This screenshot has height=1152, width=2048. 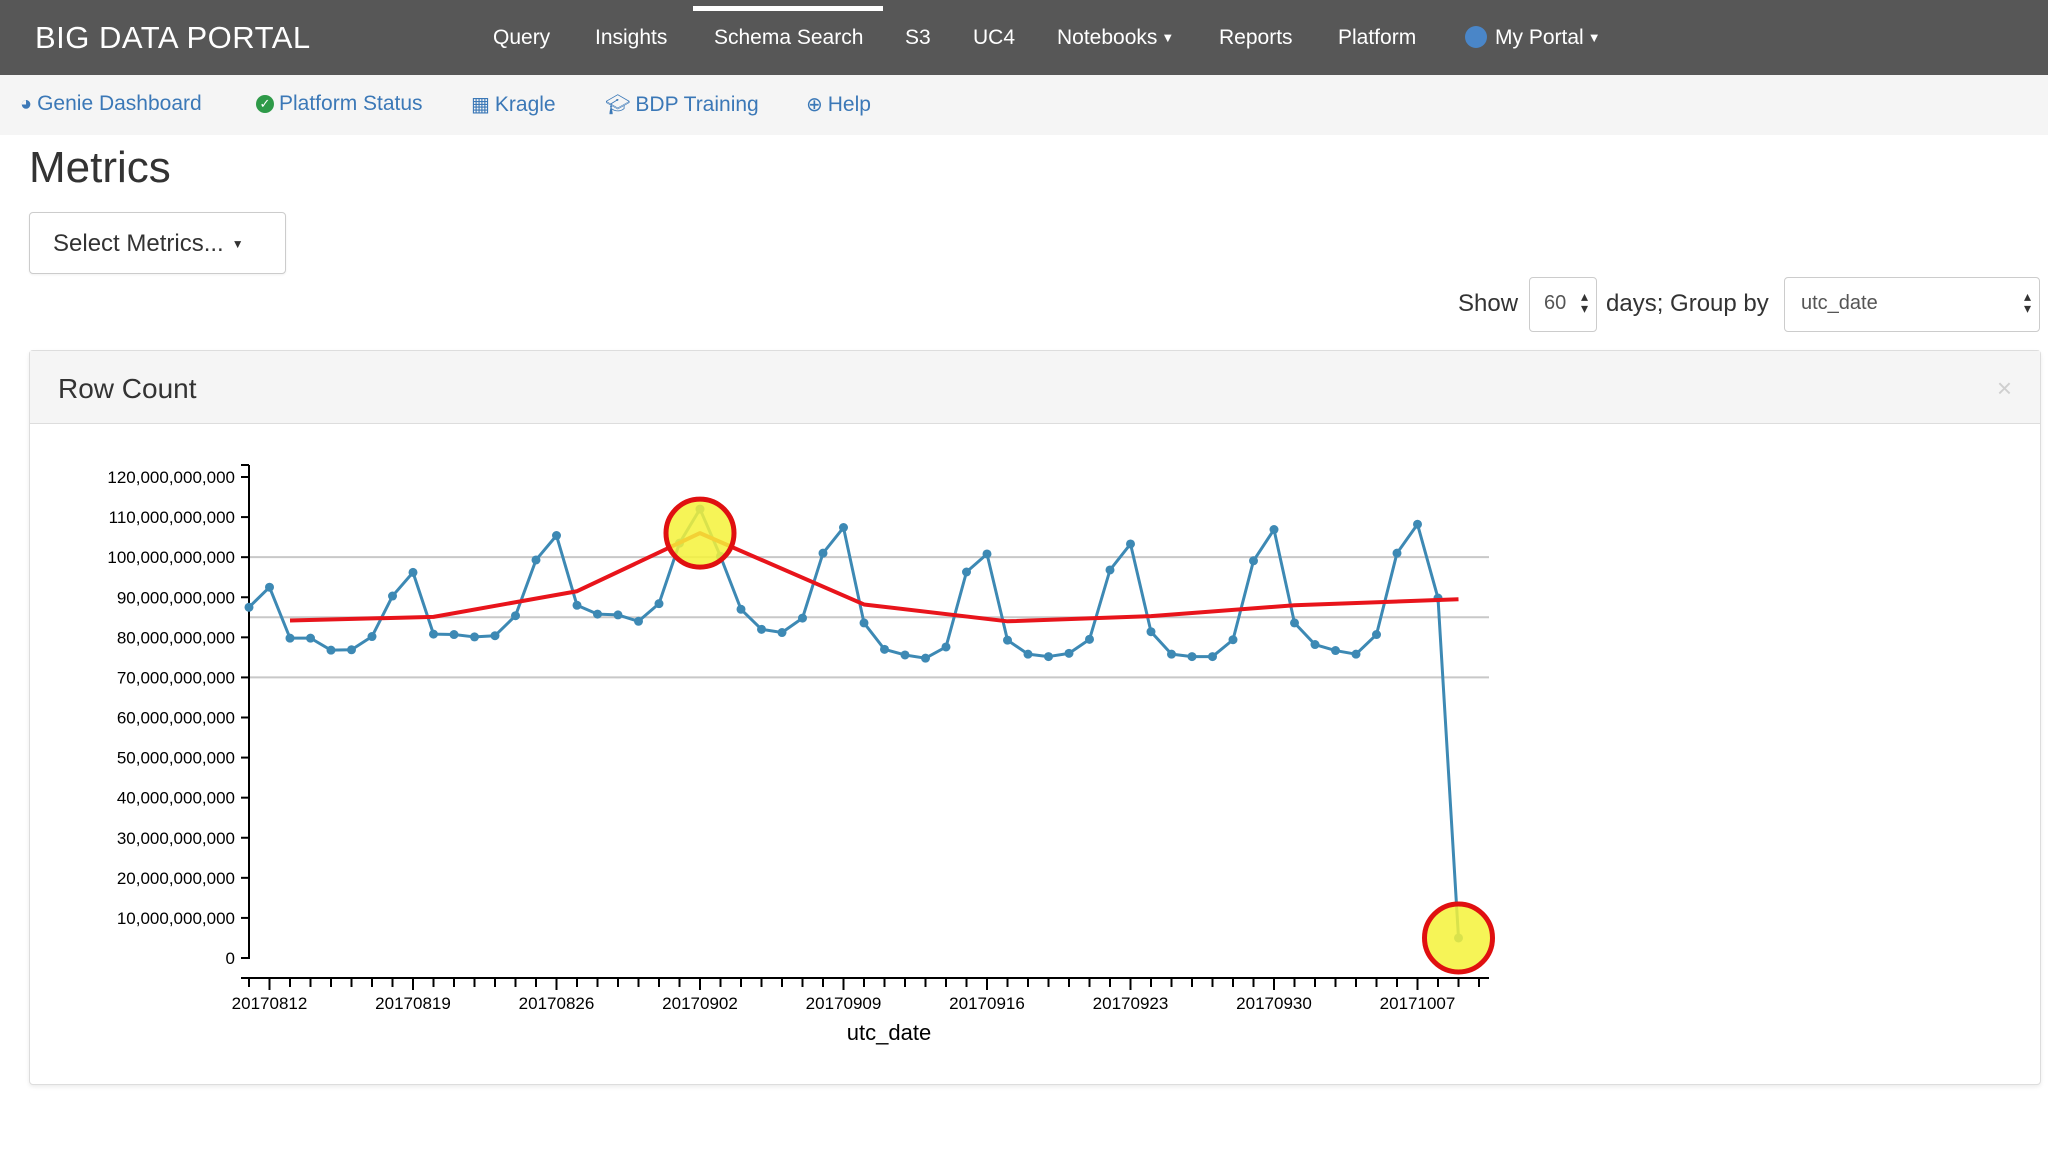 I want to click on x-tick-label: 20170819, so click(x=413, y=1003).